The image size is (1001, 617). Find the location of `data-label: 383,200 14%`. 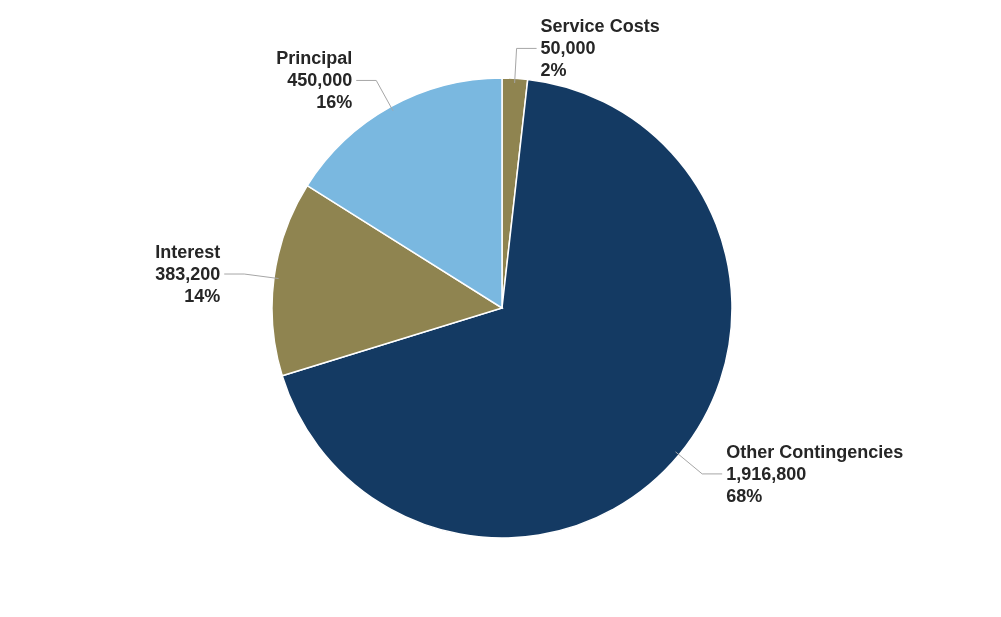

data-label: 383,200 14% is located at coordinates (188, 285).